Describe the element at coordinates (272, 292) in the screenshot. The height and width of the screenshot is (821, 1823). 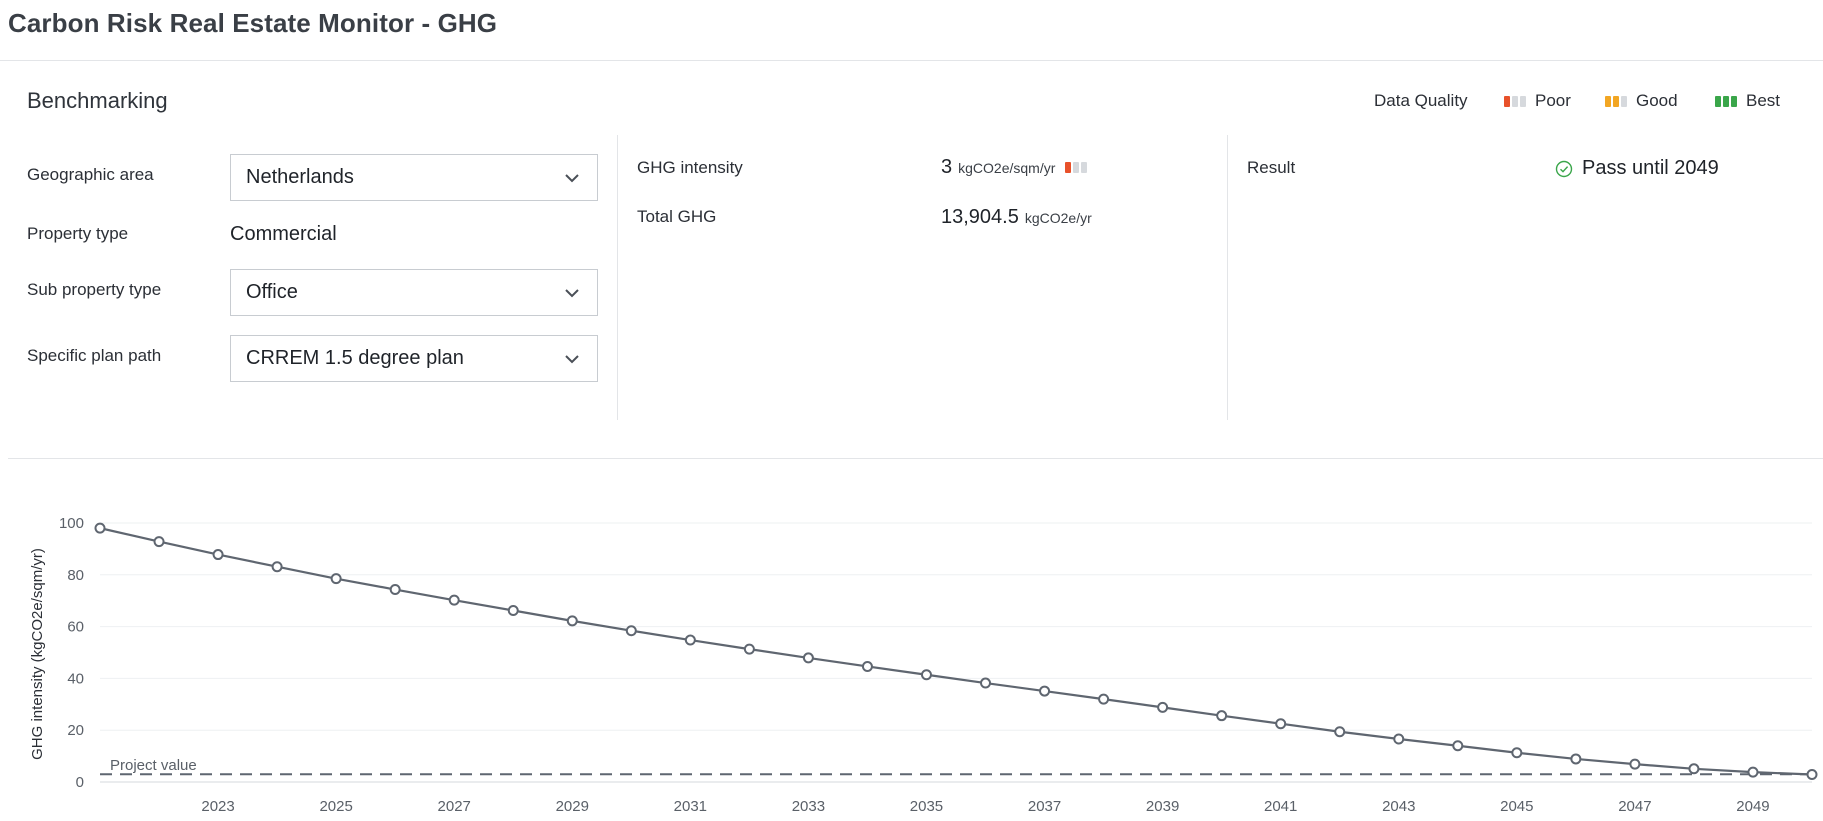
I see `sub-property-type-value: Office` at that location.